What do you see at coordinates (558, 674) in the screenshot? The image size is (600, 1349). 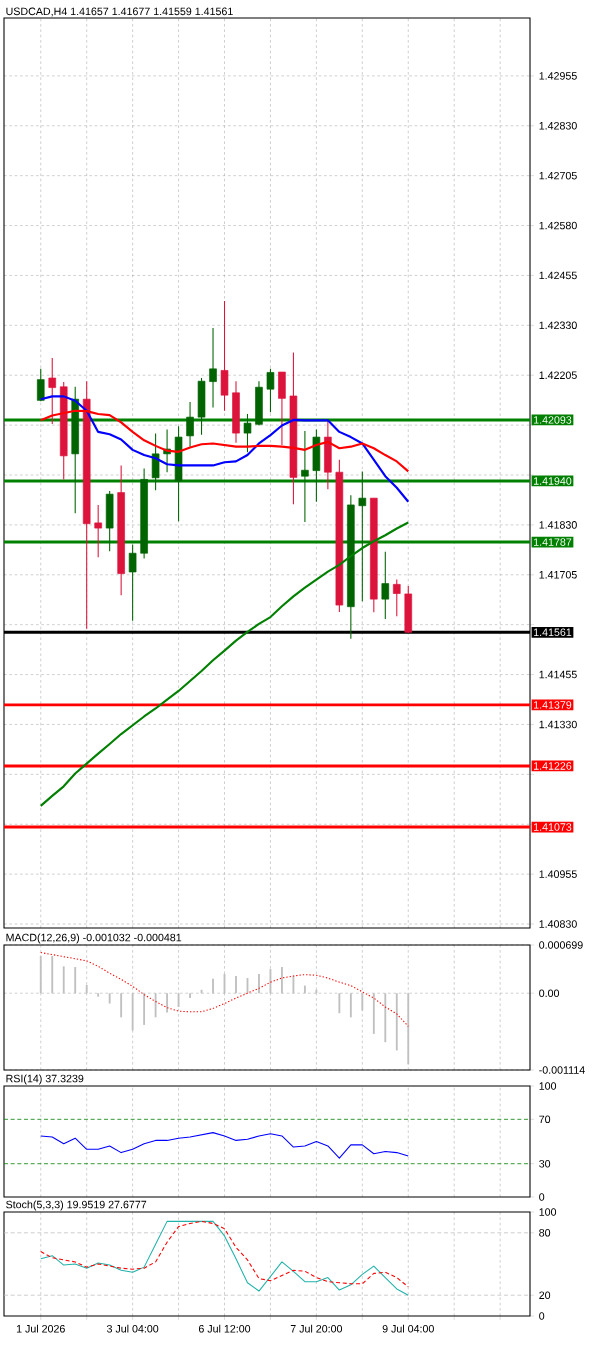 I see `y-tick-label: 1.41455` at bounding box center [558, 674].